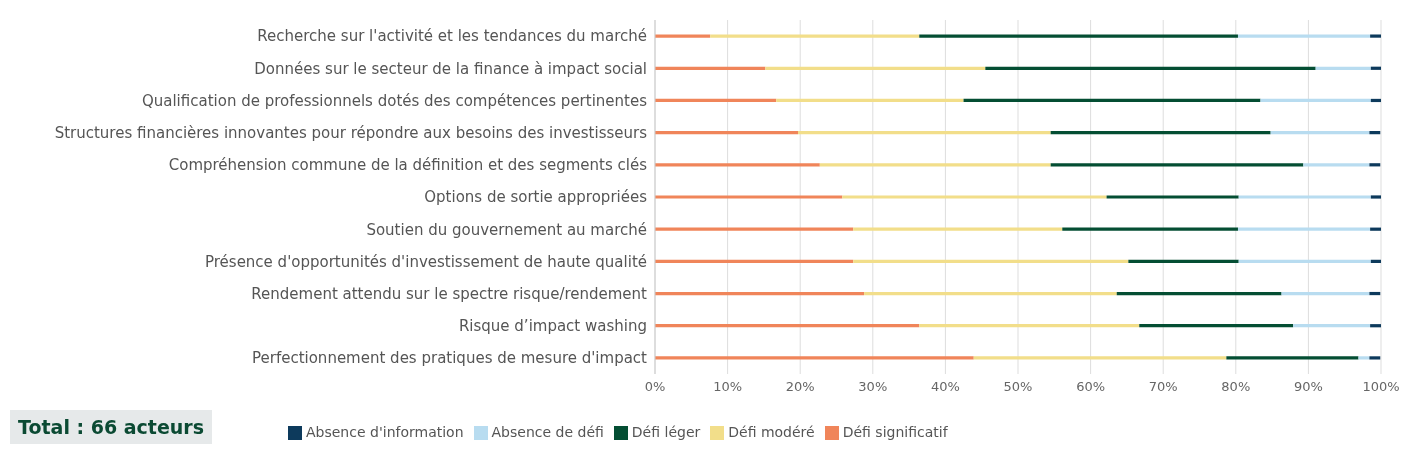 The image size is (1412, 453). I want to click on x-tick-label: 0%, so click(655, 387).